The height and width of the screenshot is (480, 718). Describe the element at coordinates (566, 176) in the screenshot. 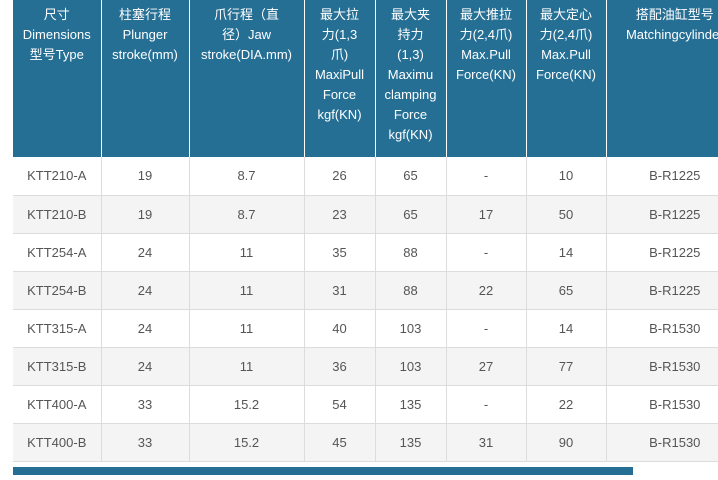

I see `cell-max-centering-24: 10` at that location.